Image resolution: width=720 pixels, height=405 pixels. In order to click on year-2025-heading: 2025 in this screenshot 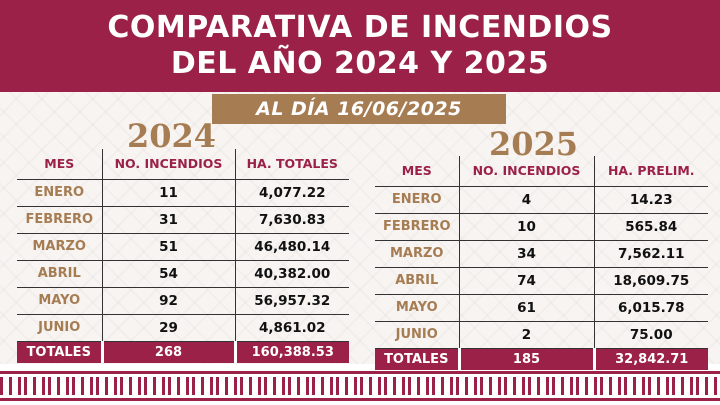, I will do `click(534, 144)`.